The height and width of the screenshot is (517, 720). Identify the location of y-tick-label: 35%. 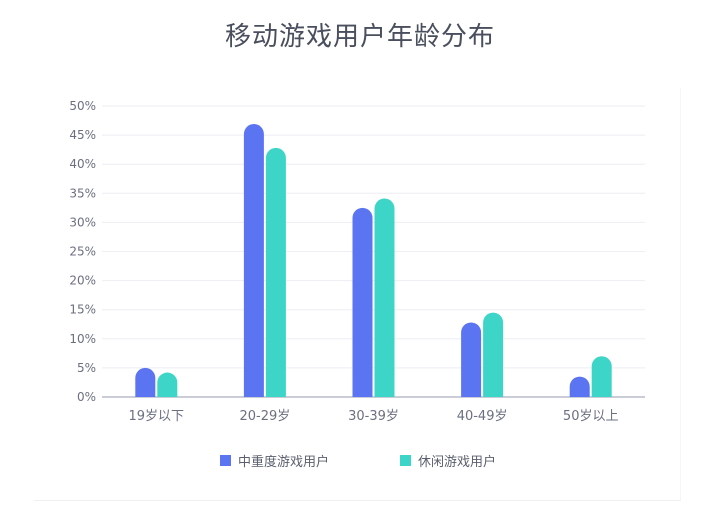
(82, 193).